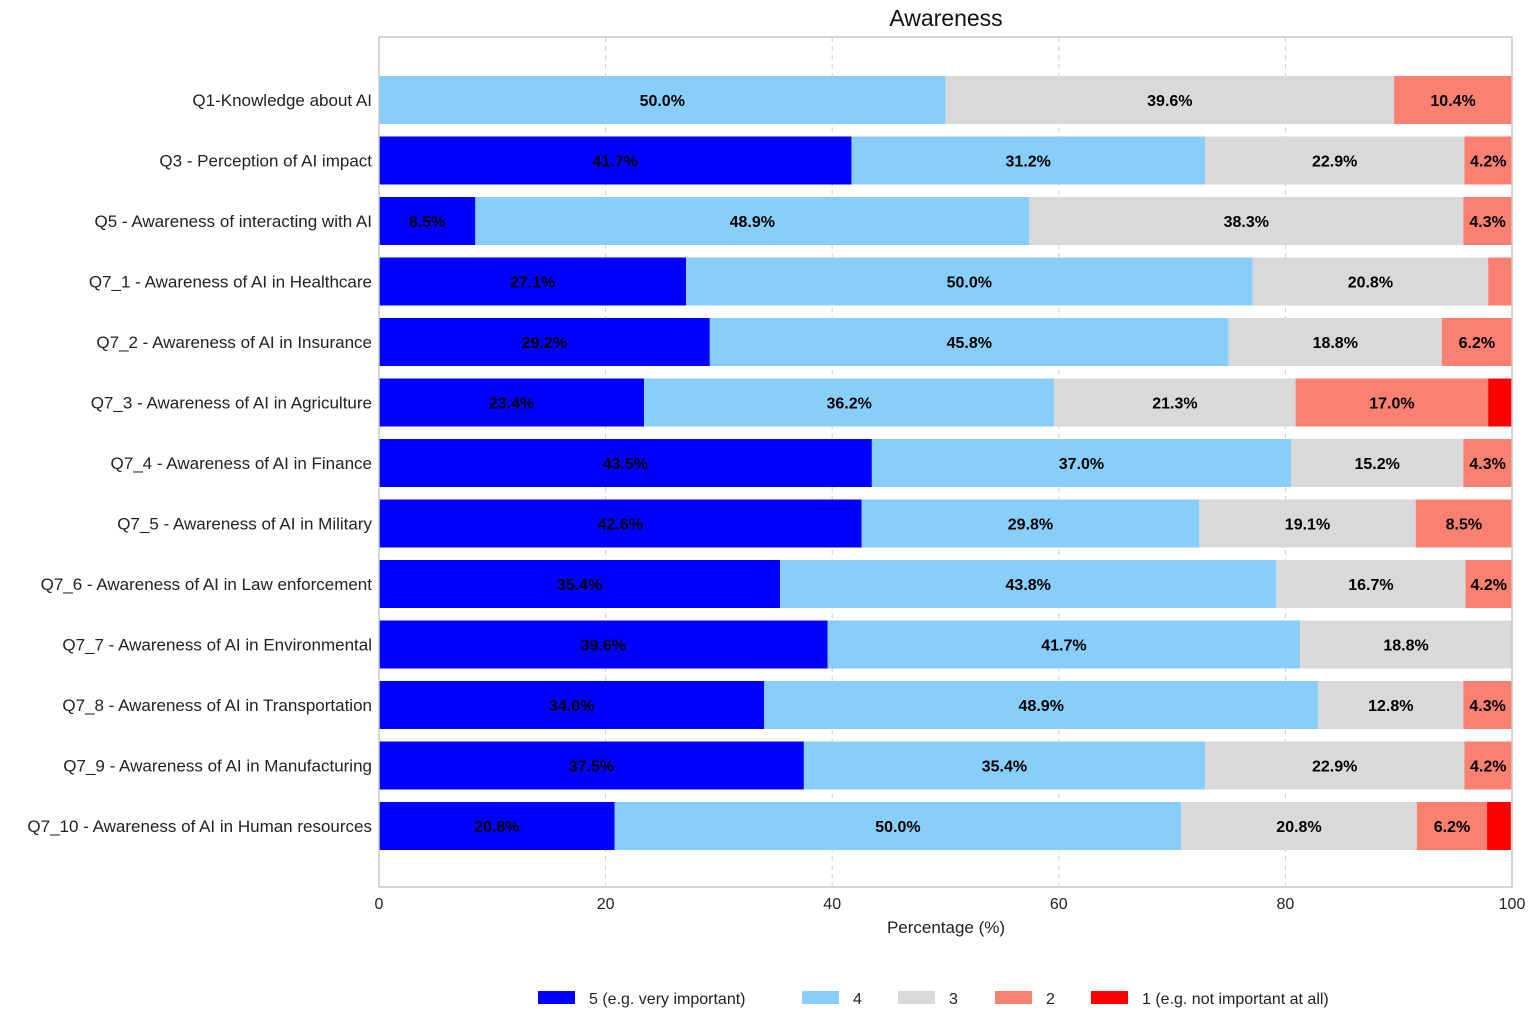  What do you see at coordinates (1452, 827) in the screenshot?
I see `data-label: 6.2%` at bounding box center [1452, 827].